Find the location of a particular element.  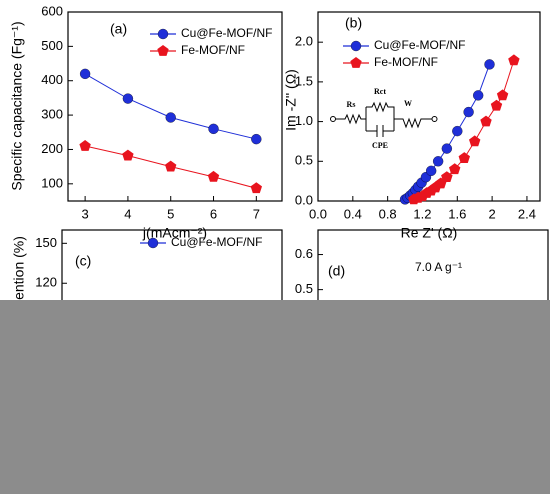

x-tick-label: 0.4 is located at coordinates (353, 213).